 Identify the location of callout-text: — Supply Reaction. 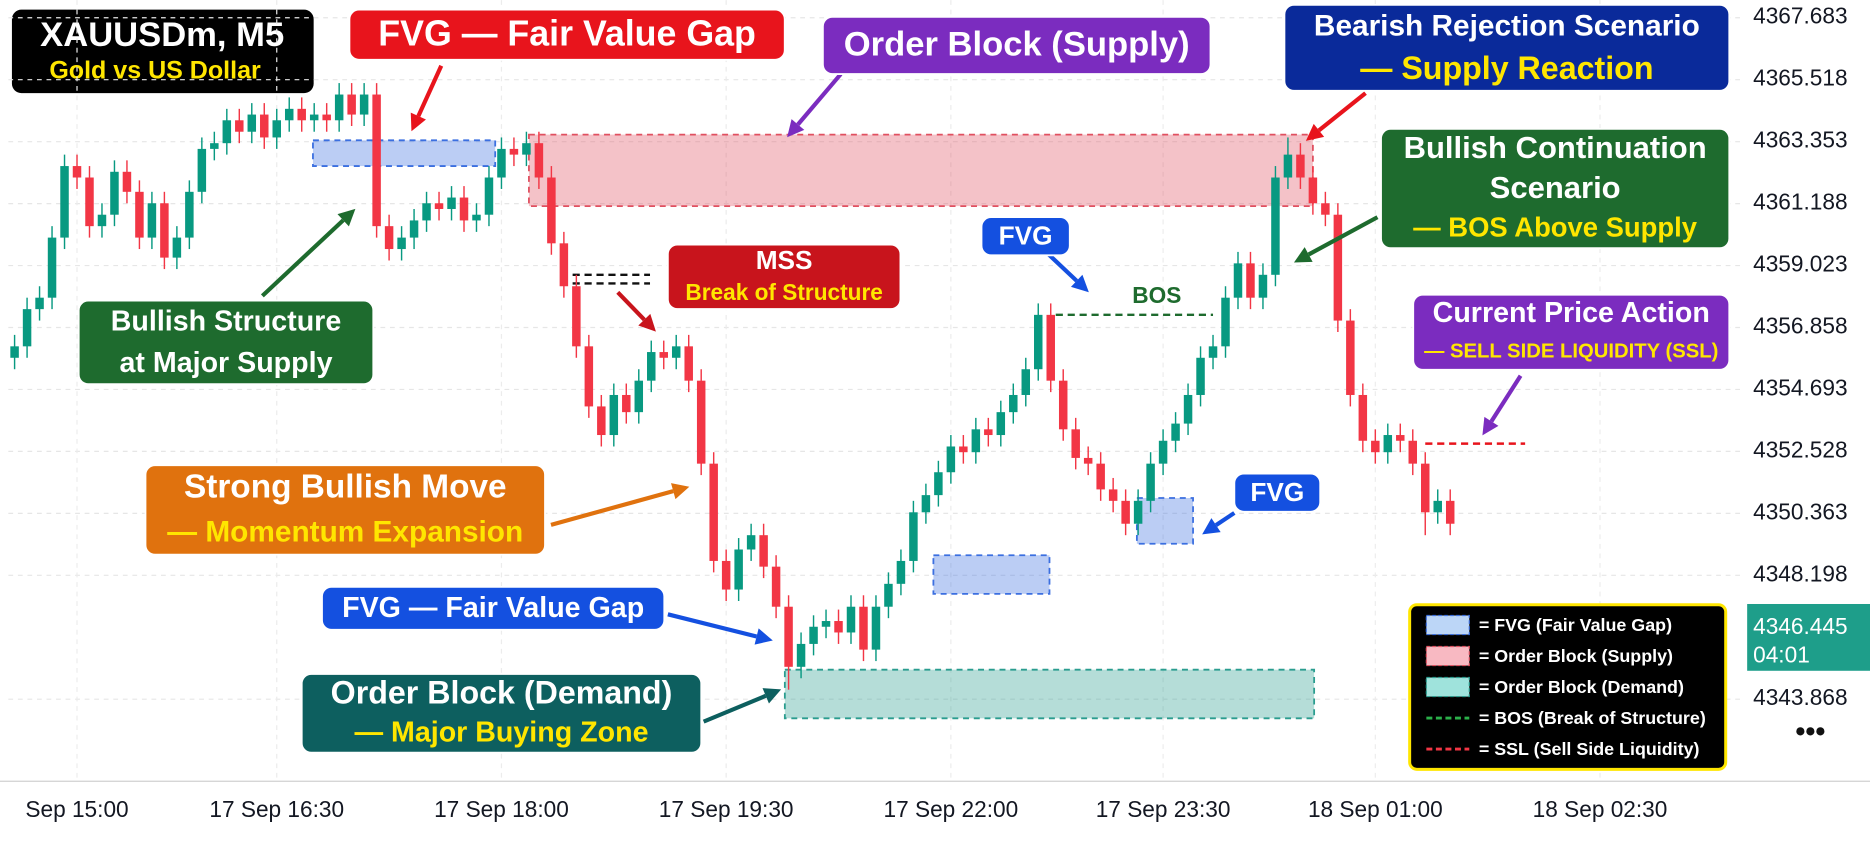
(1506, 68).